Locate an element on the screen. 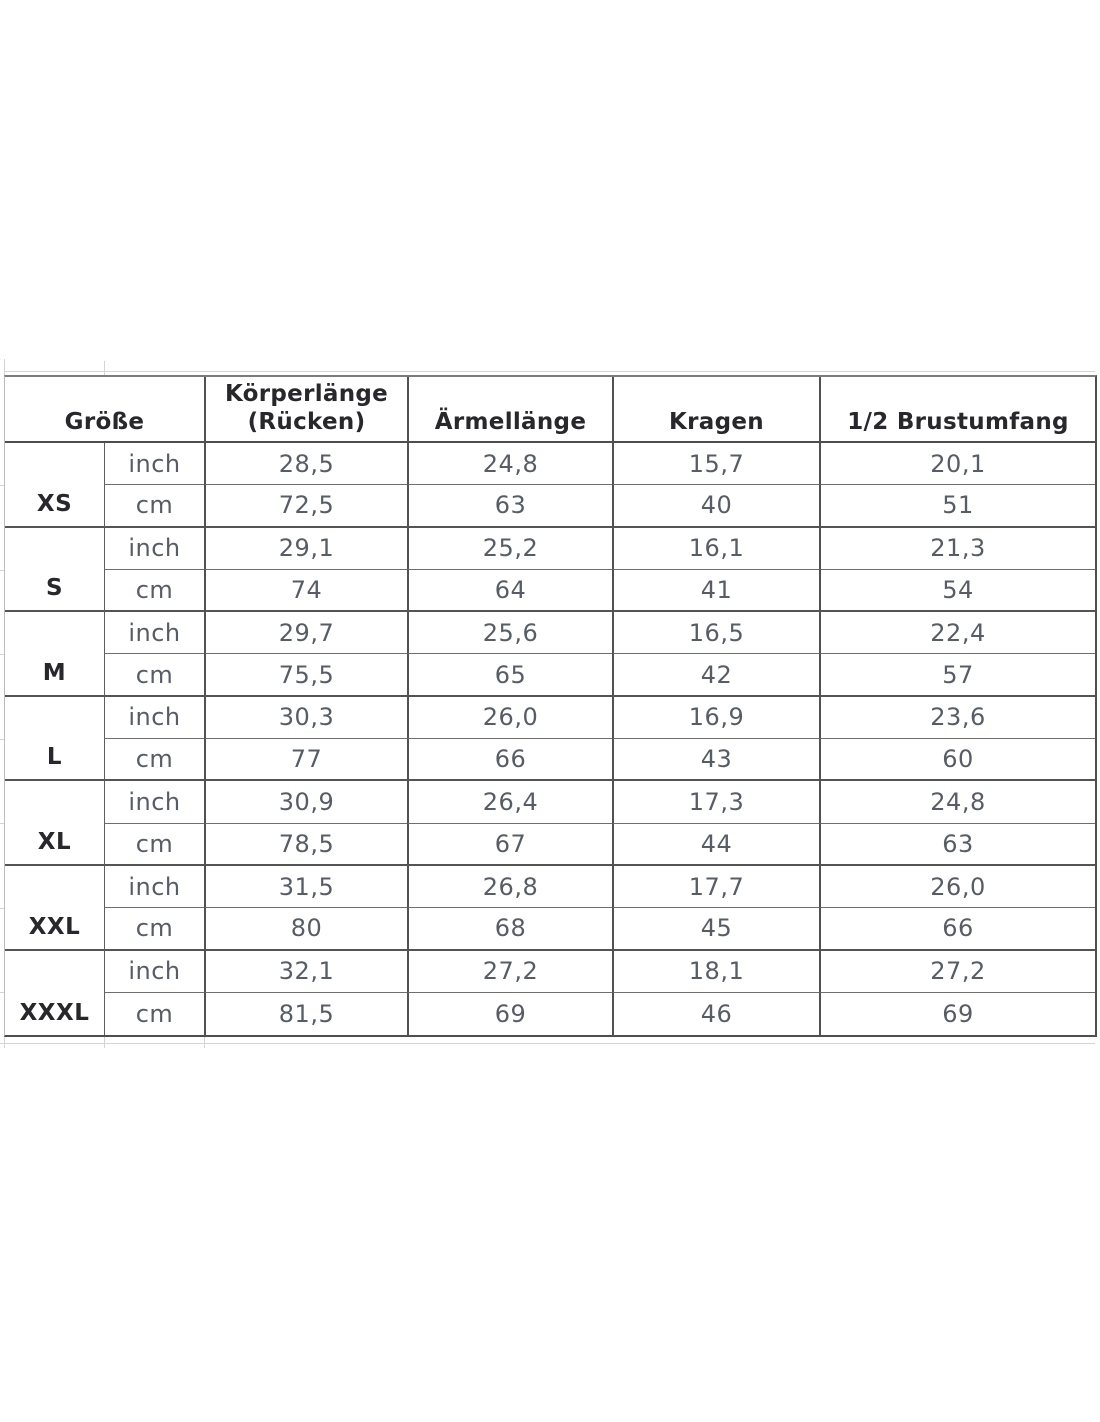  value-cell: 64 is located at coordinates (509, 591).